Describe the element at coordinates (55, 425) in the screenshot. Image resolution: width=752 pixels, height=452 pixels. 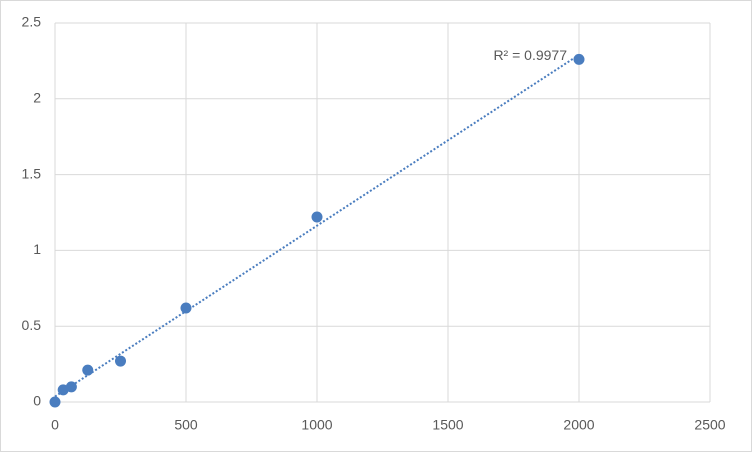
I see `x-tick-label: 0` at that location.